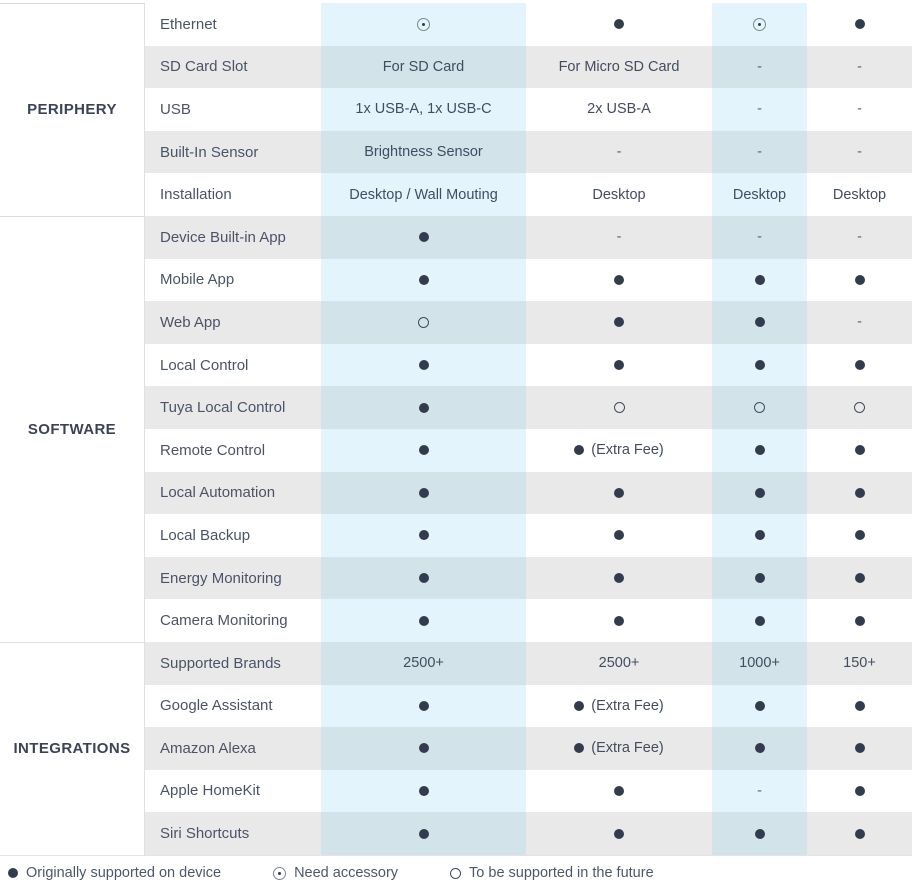  What do you see at coordinates (72, 428) in the screenshot?
I see `category-label-software: SOFTWARE` at bounding box center [72, 428].